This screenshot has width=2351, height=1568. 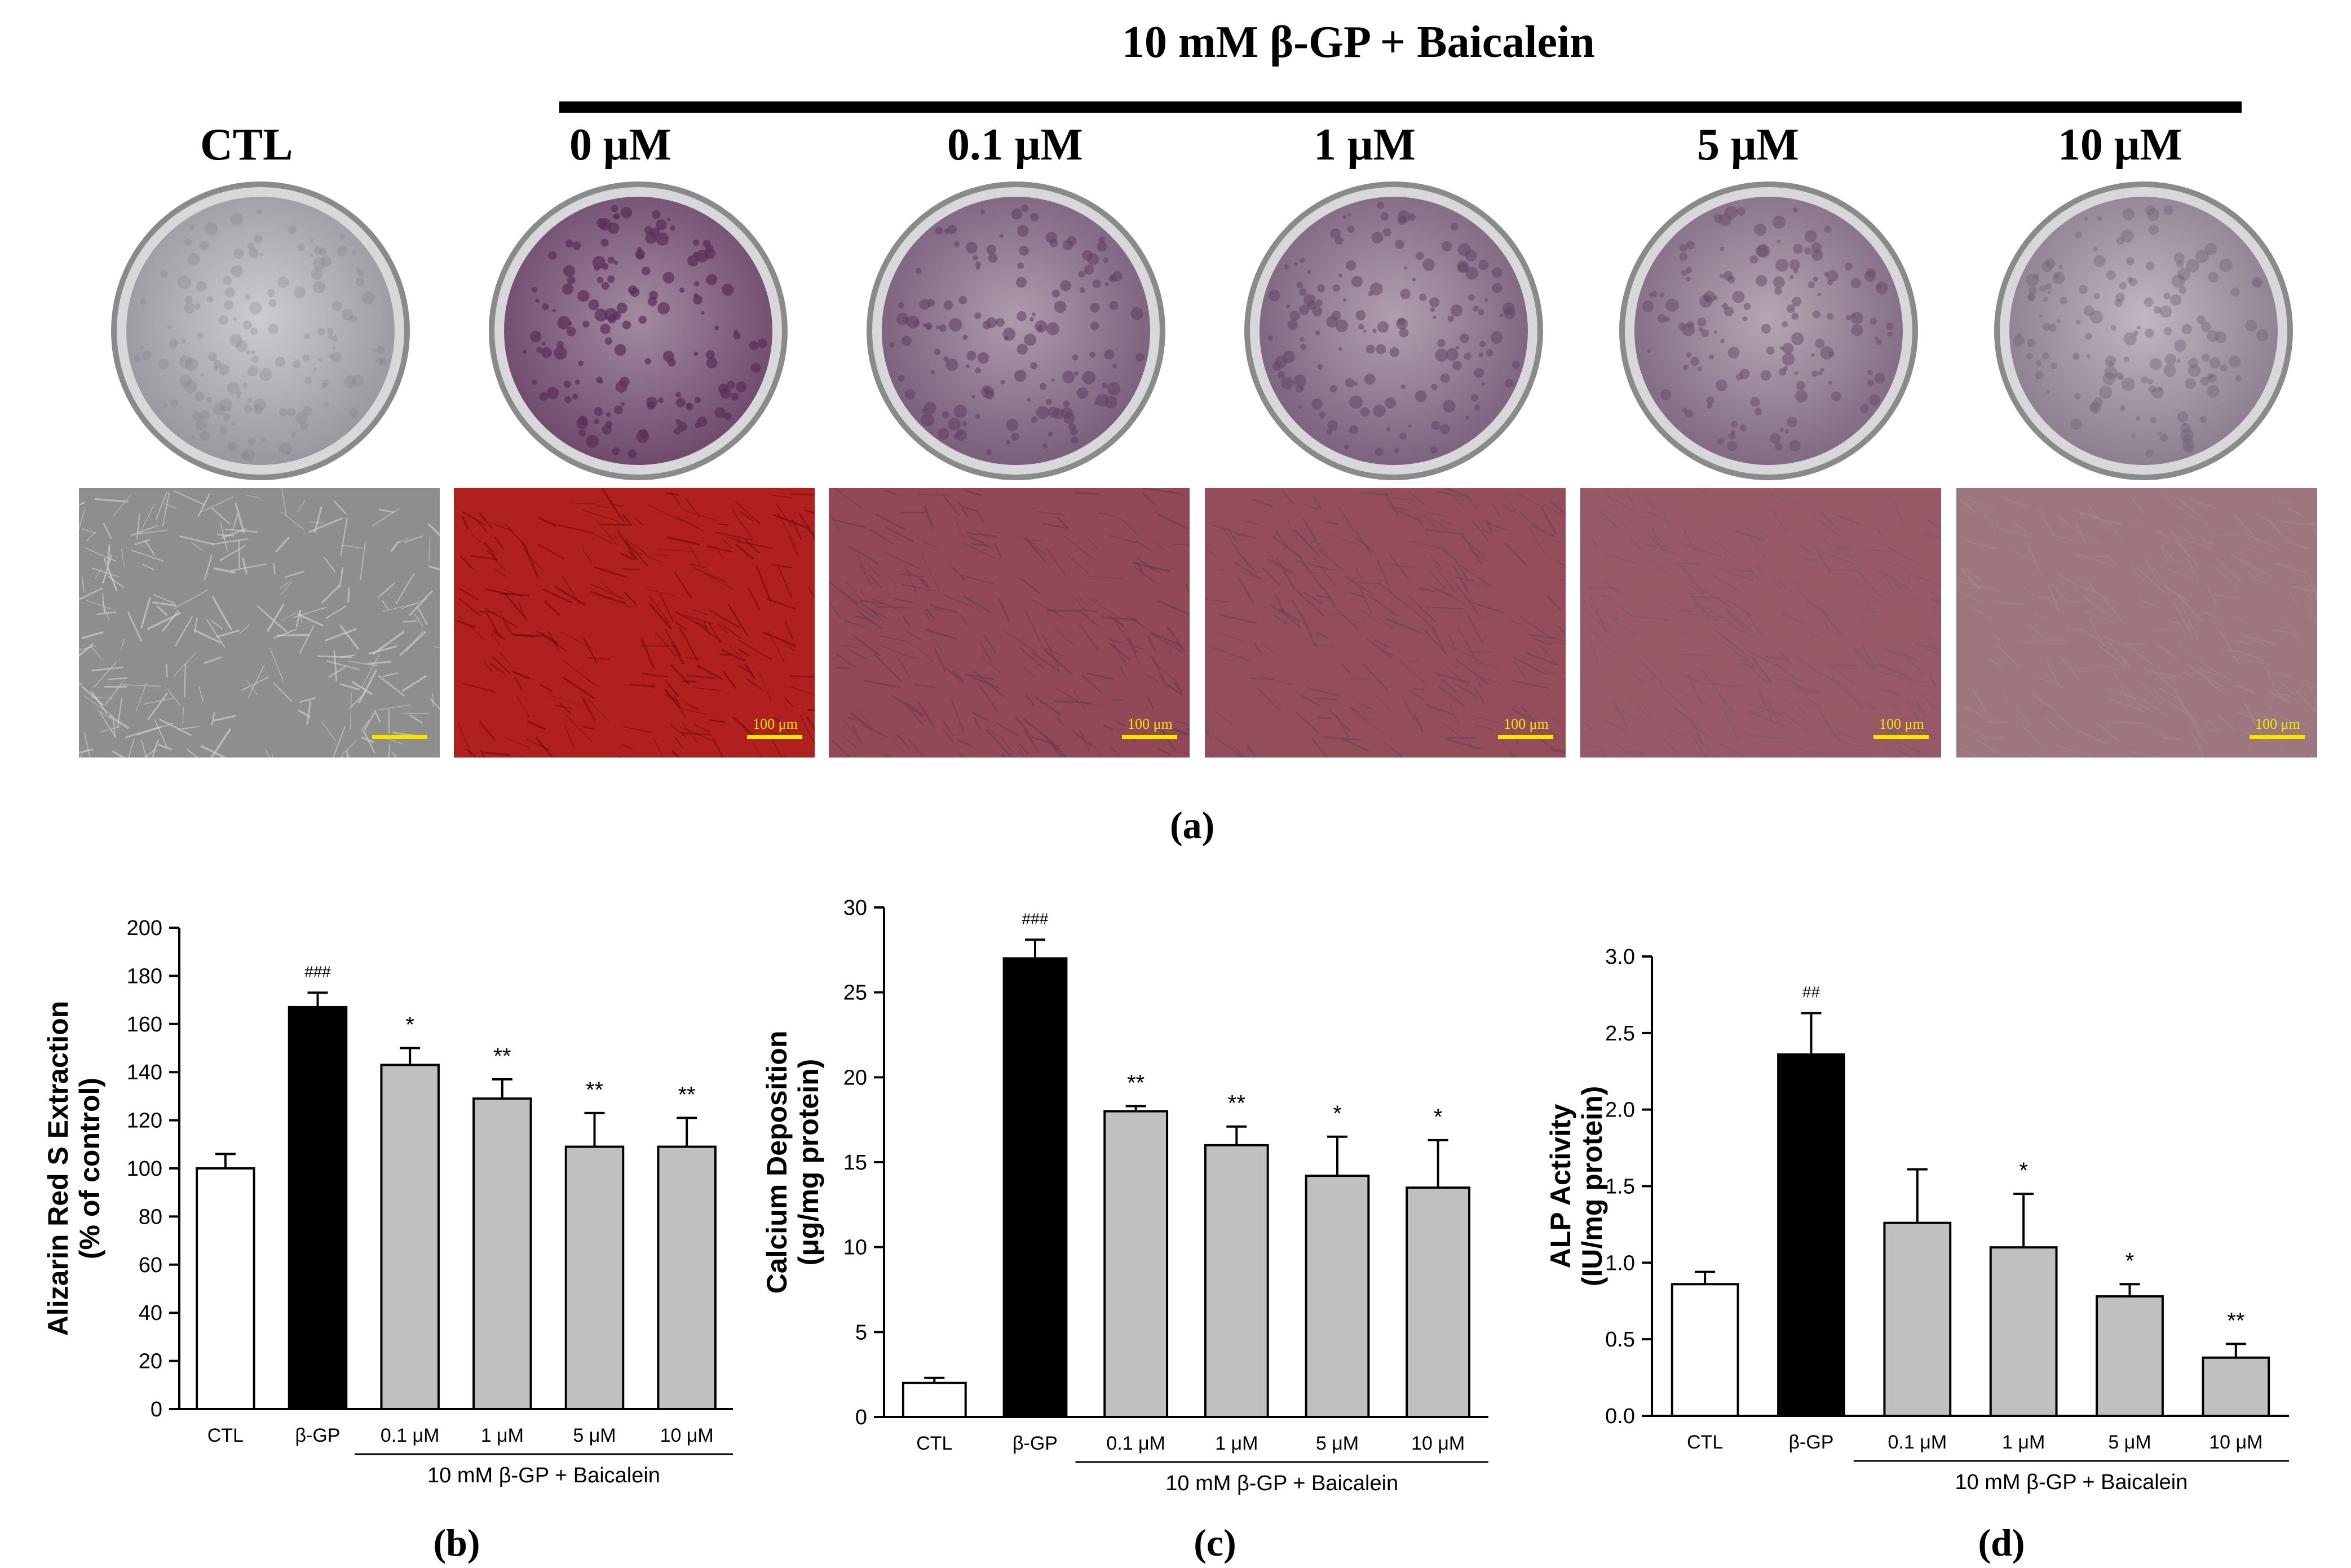 I want to click on y-tick-label: 100, so click(x=144, y=1169).